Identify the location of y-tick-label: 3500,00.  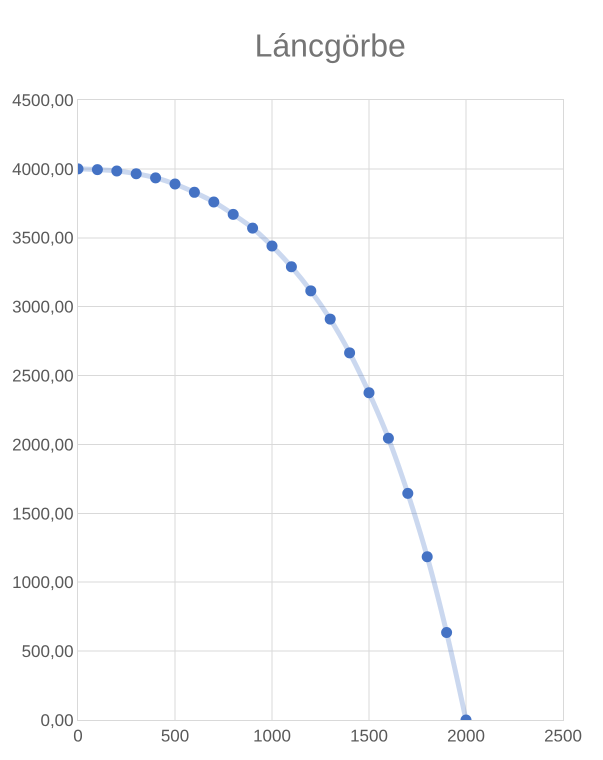
(43, 238).